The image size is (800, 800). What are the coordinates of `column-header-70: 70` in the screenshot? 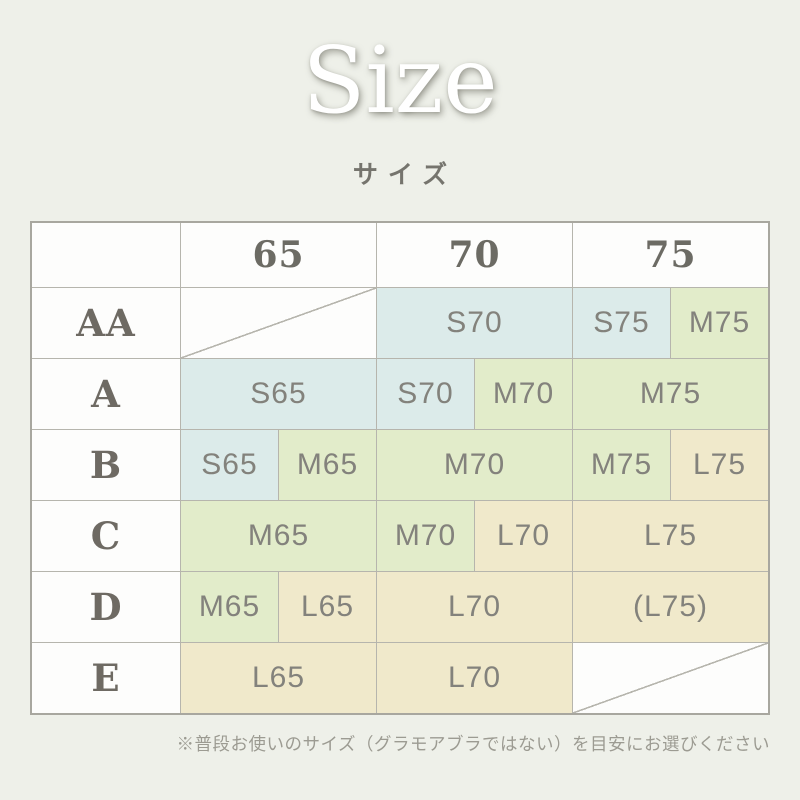 It's located at (474, 255).